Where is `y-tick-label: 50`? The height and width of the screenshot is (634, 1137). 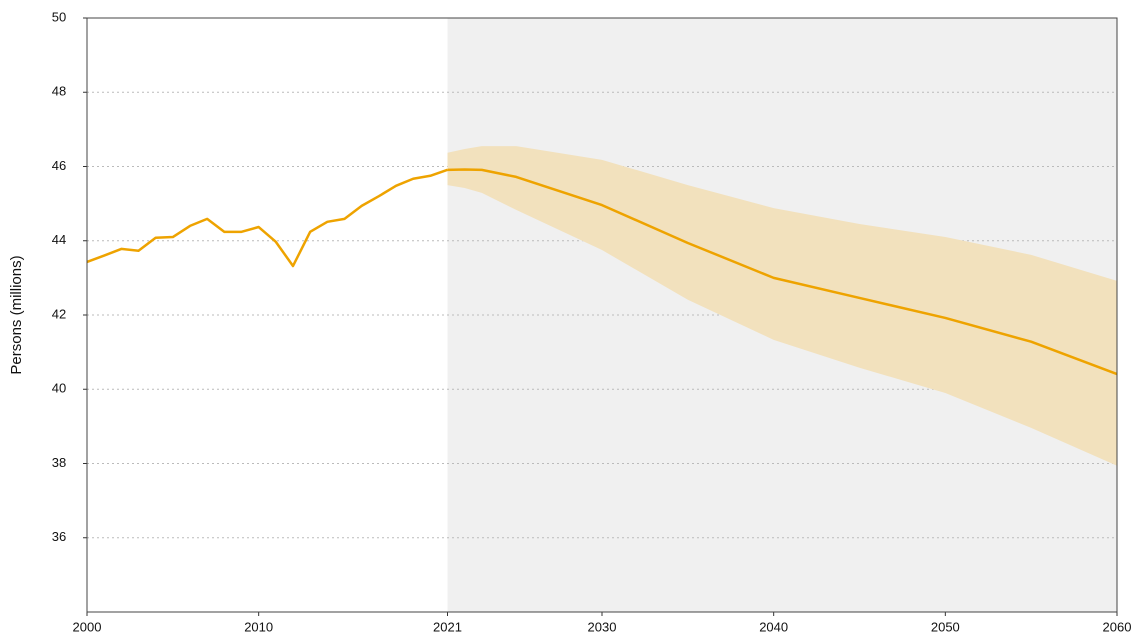 y-tick-label: 50 is located at coordinates (59, 16).